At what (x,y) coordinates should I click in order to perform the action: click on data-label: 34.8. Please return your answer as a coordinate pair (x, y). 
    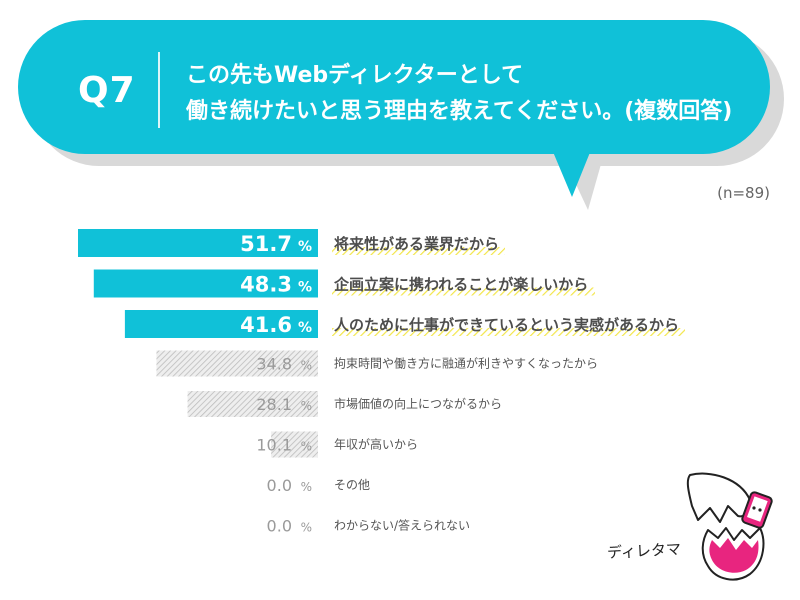
    Looking at the image, I should click on (274, 364).